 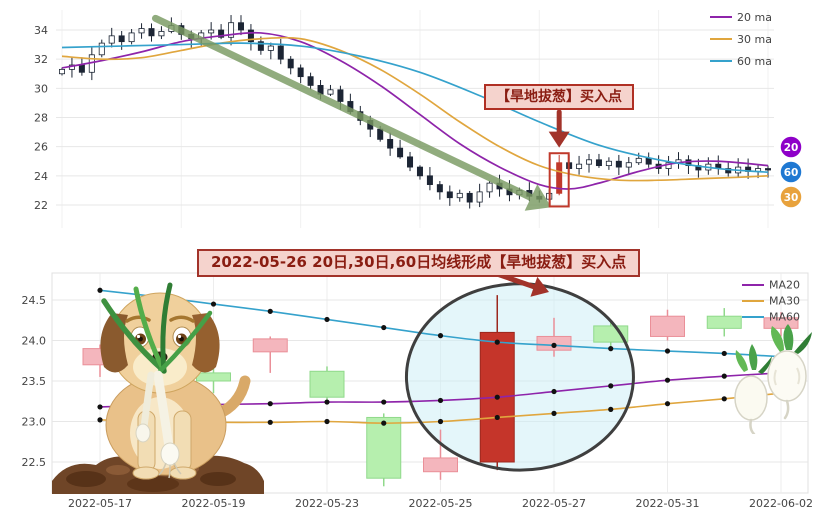 I want to click on svg-text: 34, so click(x=41, y=30).